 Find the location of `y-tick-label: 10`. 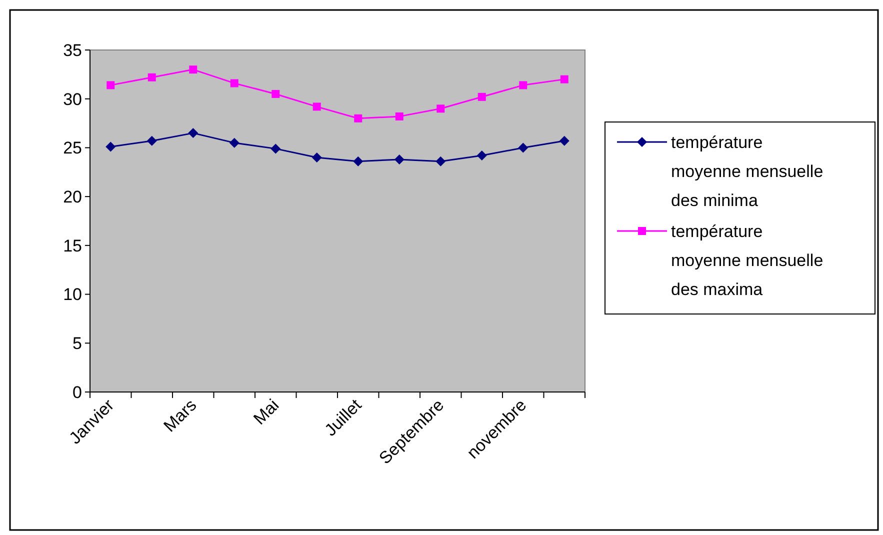

y-tick-label: 10 is located at coordinates (72, 294).